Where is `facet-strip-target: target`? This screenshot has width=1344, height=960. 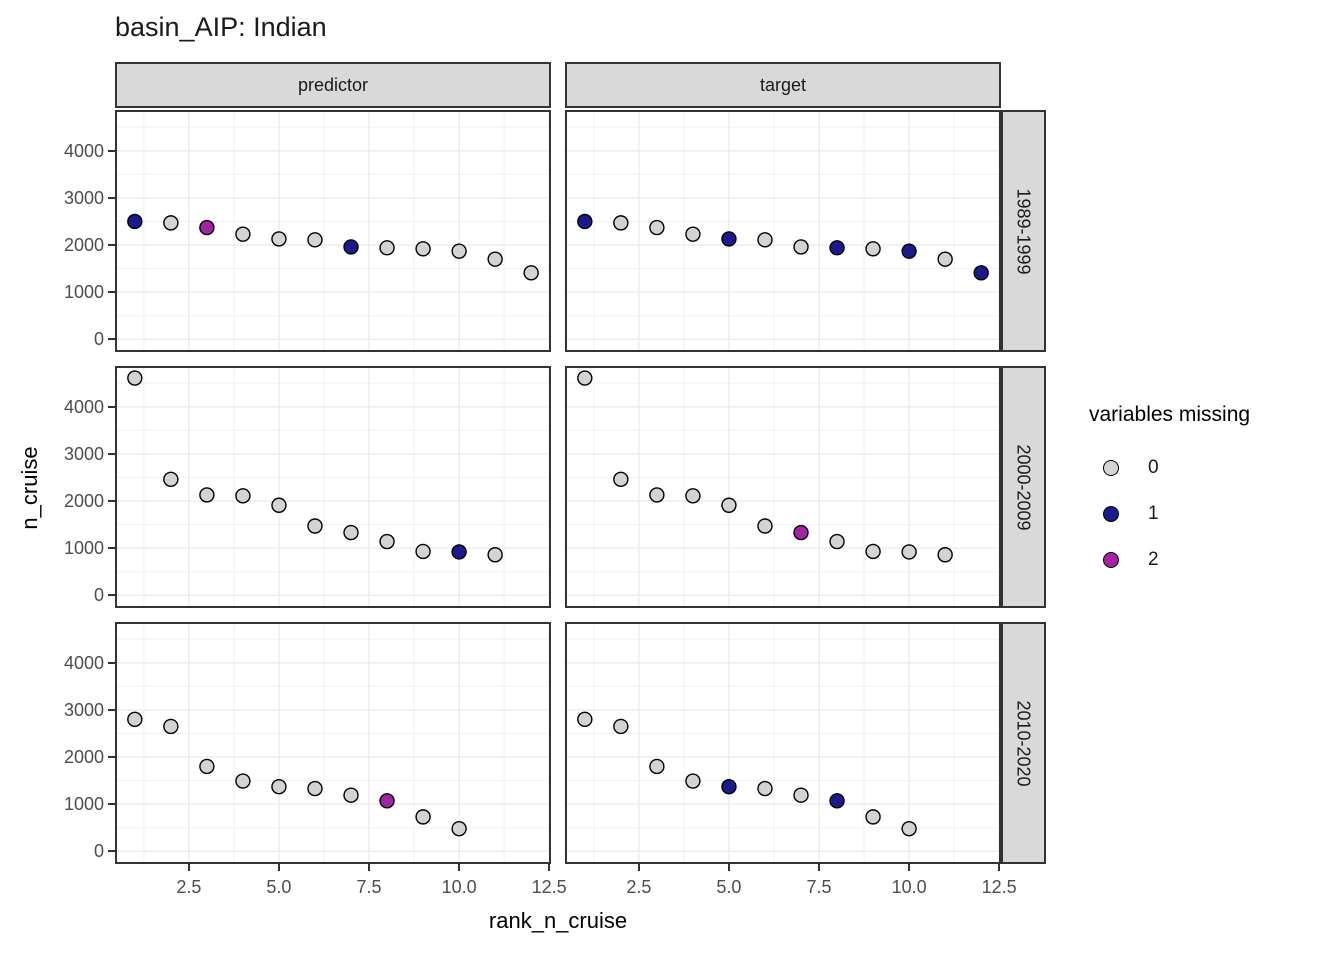 facet-strip-target: target is located at coordinates (783, 85).